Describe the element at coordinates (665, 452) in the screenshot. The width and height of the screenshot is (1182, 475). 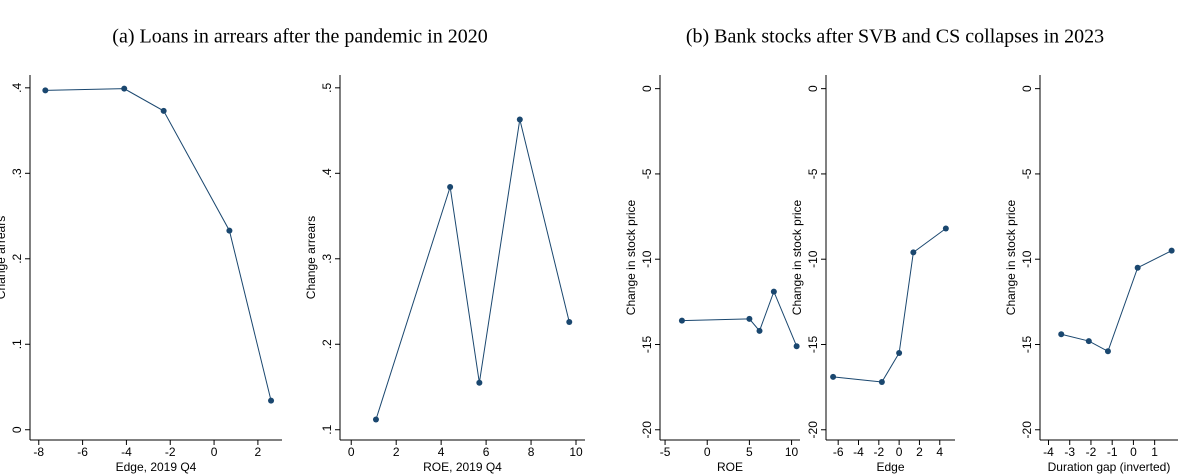
I see `x-tick-label: -5` at that location.